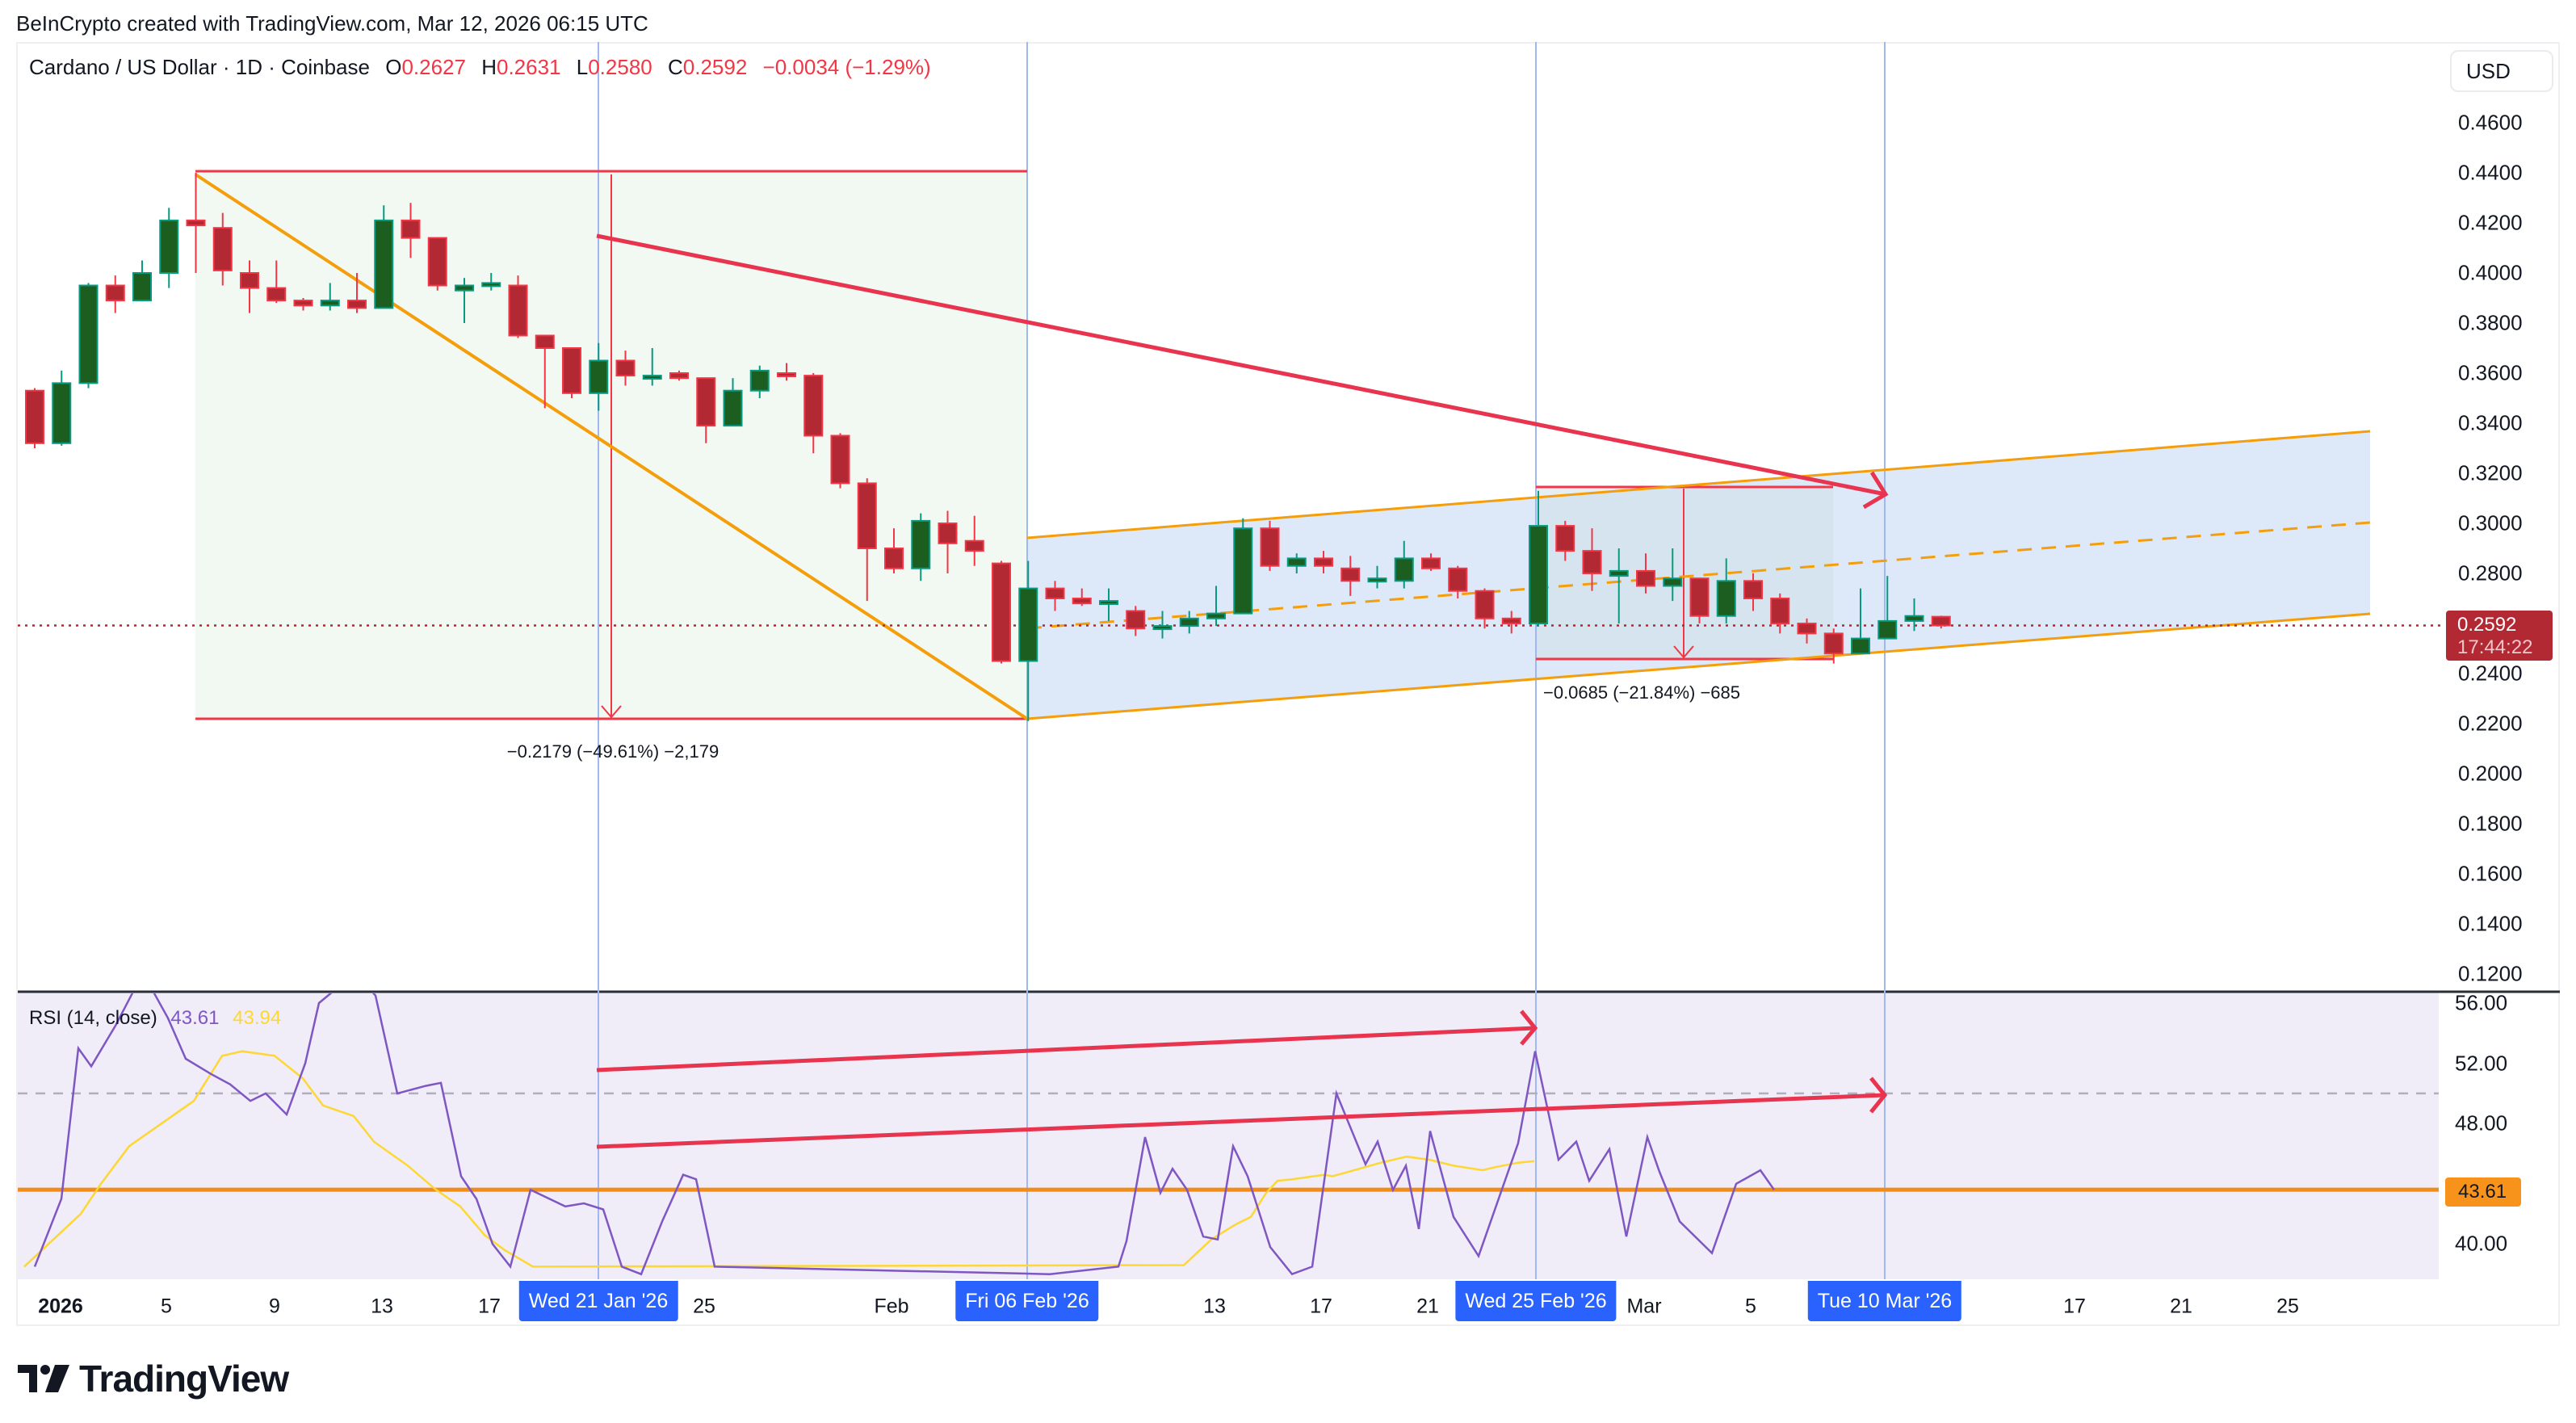 This screenshot has height=1423, width=2576. What do you see at coordinates (2481, 1122) in the screenshot?
I see `rsi-tick: 48.00` at bounding box center [2481, 1122].